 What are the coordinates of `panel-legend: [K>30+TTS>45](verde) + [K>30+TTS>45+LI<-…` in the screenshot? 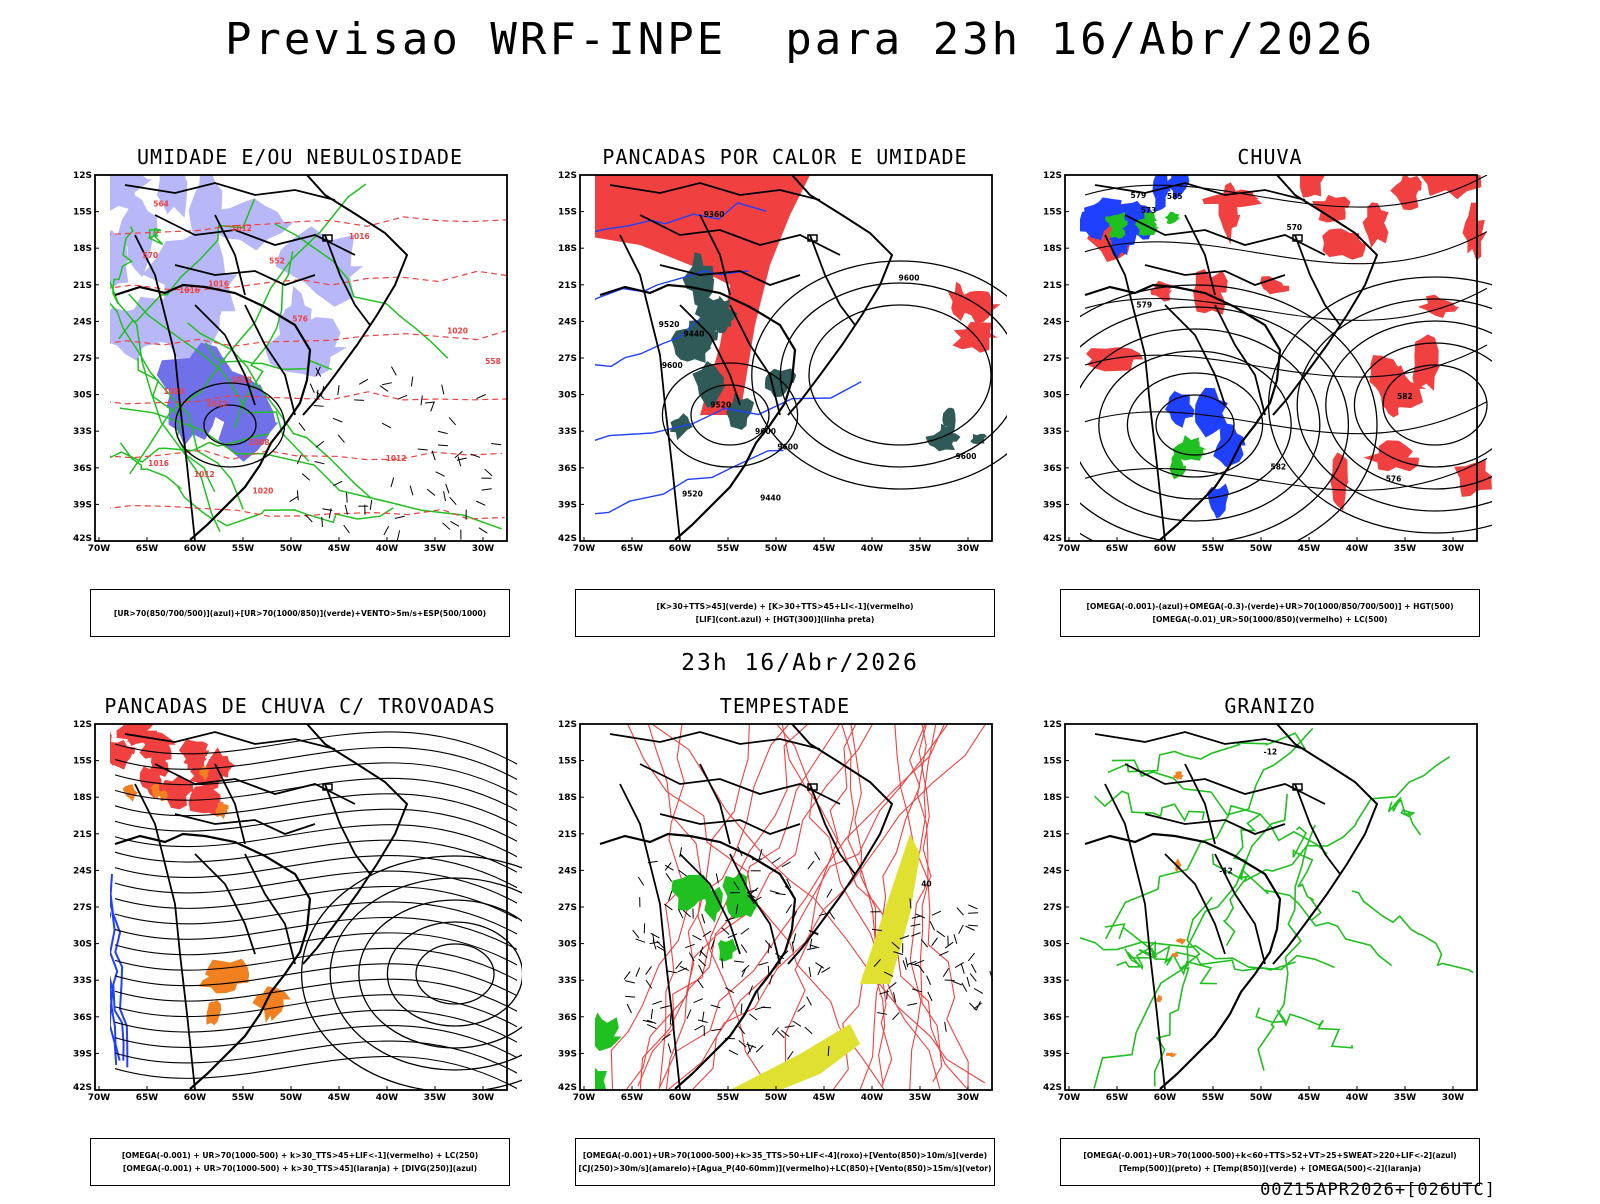 It's located at (785, 613).